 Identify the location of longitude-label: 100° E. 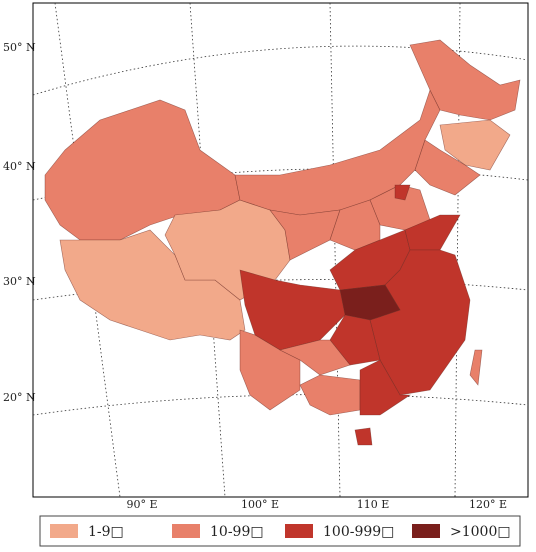
(260, 504).